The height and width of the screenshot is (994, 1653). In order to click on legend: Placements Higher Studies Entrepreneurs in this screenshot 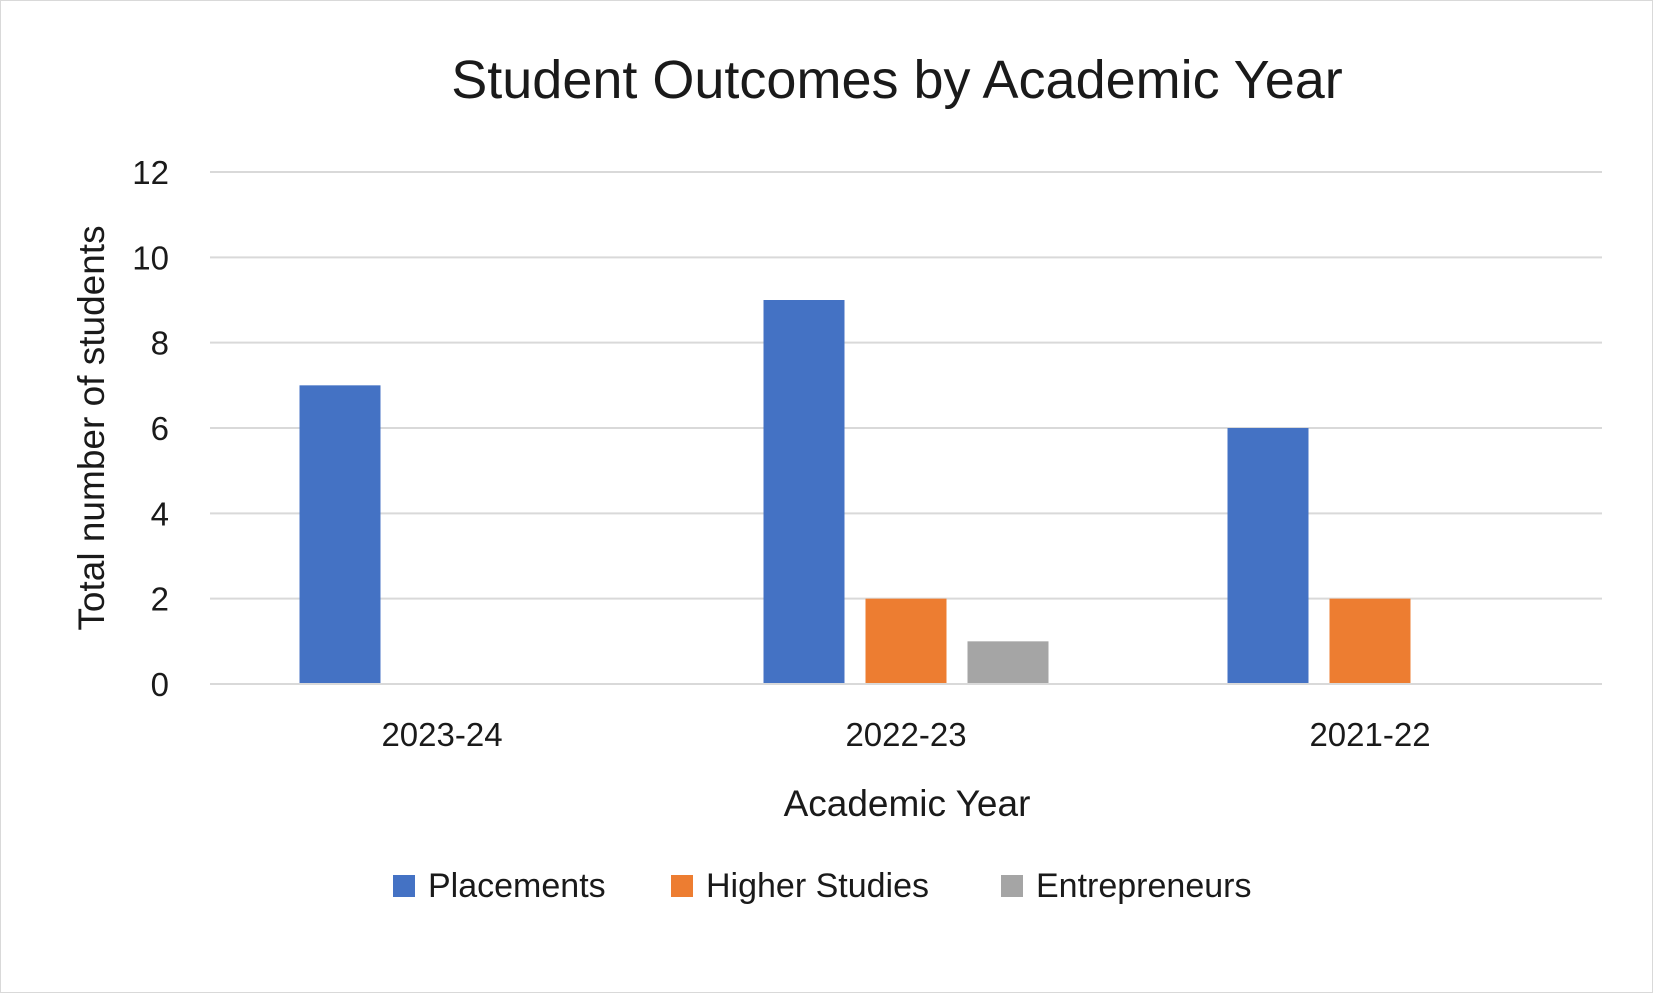, I will do `click(822, 886)`.